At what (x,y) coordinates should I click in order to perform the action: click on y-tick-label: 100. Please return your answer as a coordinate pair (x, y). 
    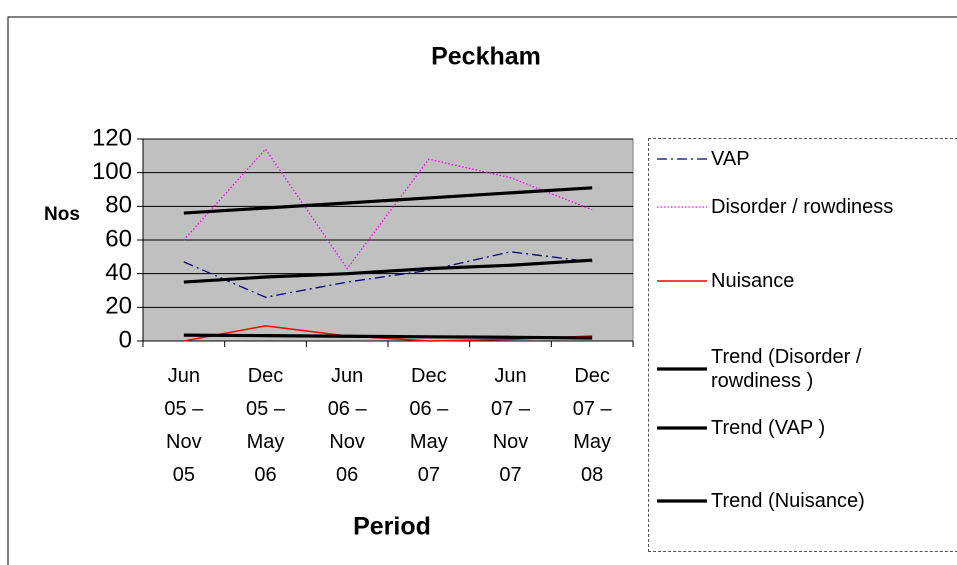
    Looking at the image, I should click on (112, 171).